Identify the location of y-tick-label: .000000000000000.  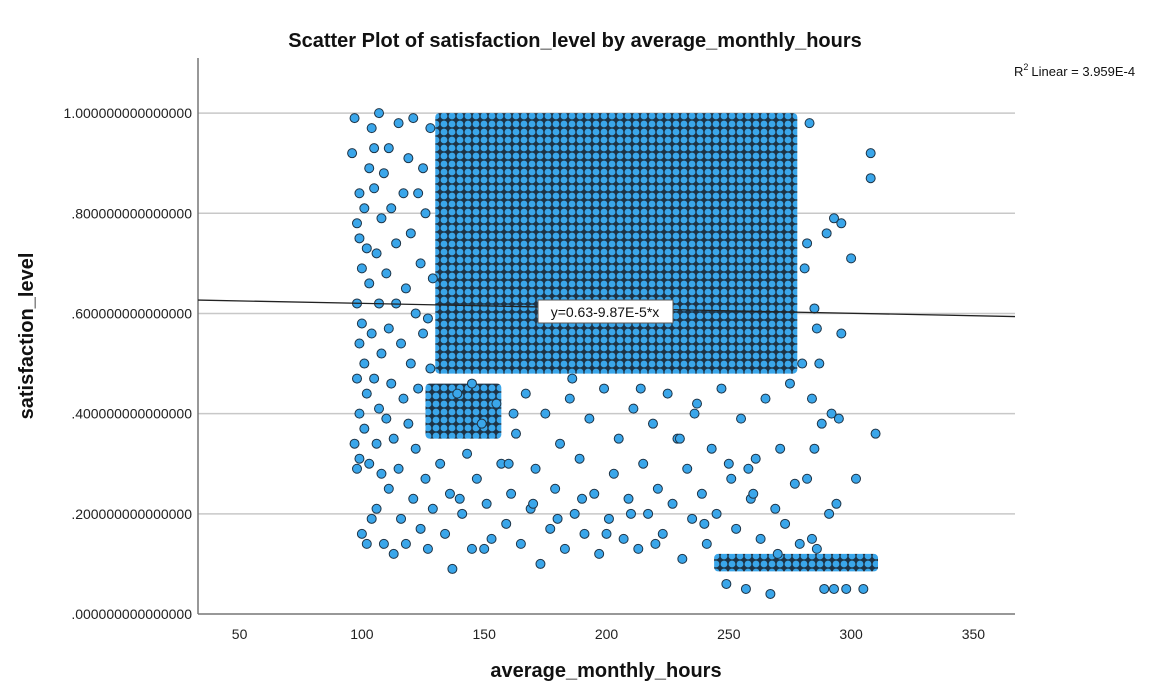
(131, 614).